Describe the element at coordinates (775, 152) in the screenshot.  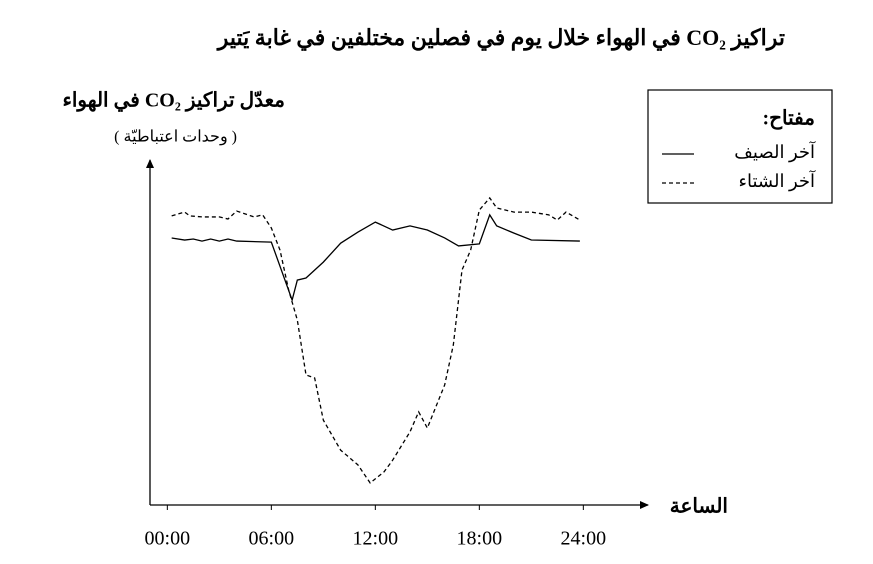
I see `legend-label: آخر الصيف` at that location.